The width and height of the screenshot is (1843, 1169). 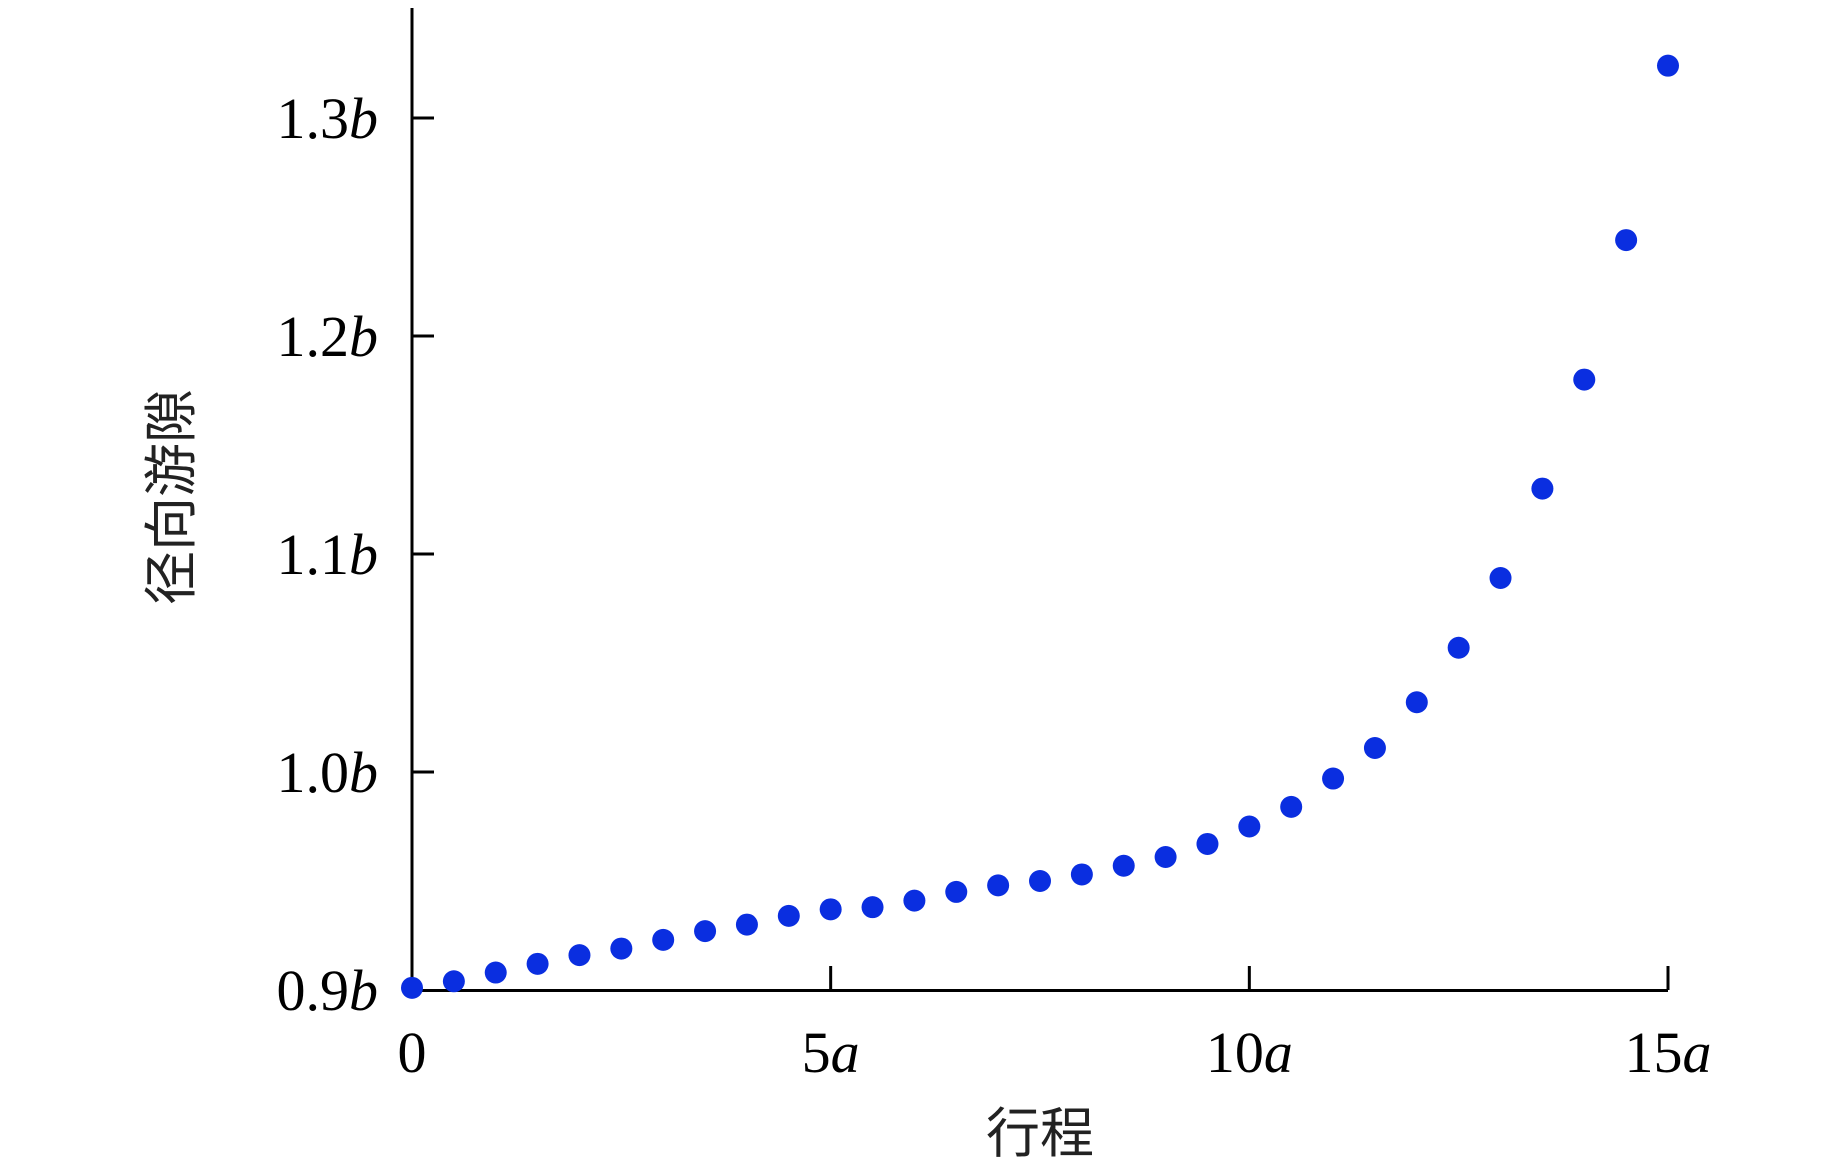 What do you see at coordinates (171, 497) in the screenshot?
I see `y-axis-title: 径向游隙` at bounding box center [171, 497].